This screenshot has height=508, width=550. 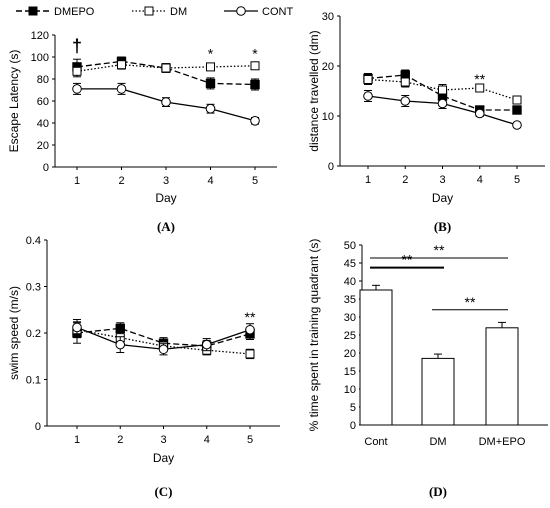 I want to click on series-line-dm, so click(x=442, y=89).